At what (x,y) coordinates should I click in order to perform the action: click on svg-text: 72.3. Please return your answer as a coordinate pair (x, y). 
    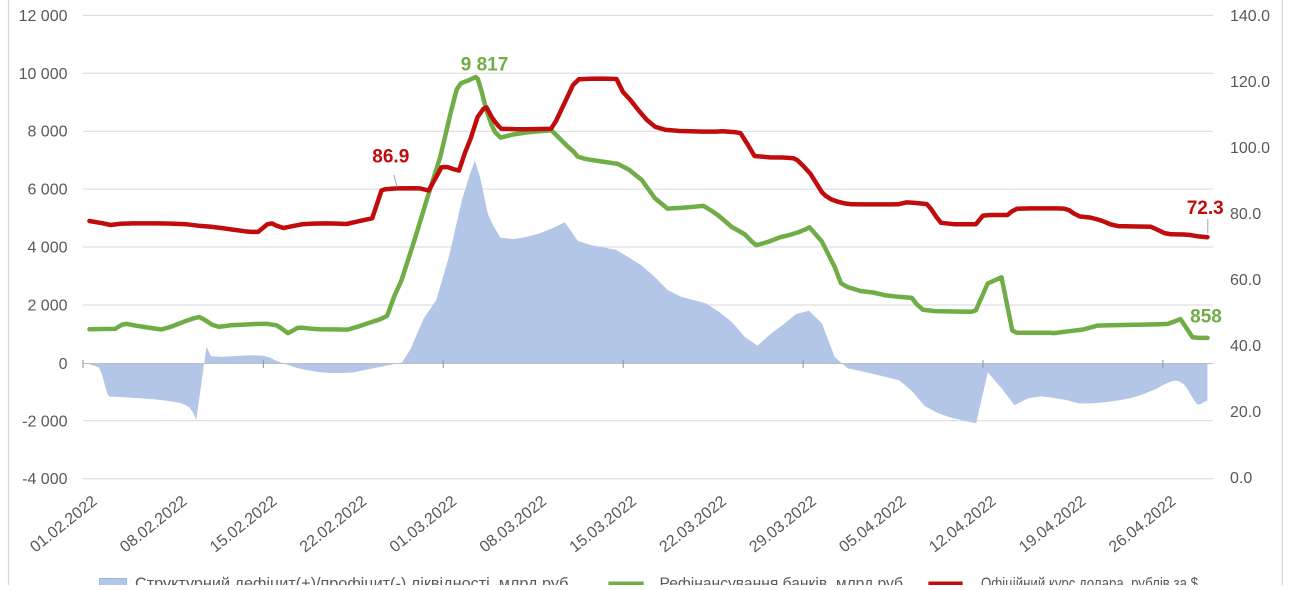
    Looking at the image, I should click on (1205, 208).